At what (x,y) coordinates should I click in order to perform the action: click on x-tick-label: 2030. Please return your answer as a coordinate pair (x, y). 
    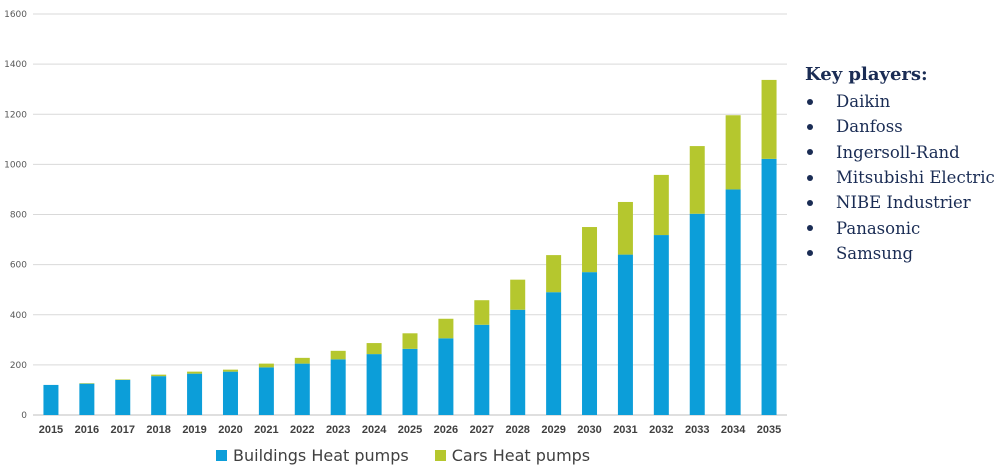
    Looking at the image, I should click on (589, 430).